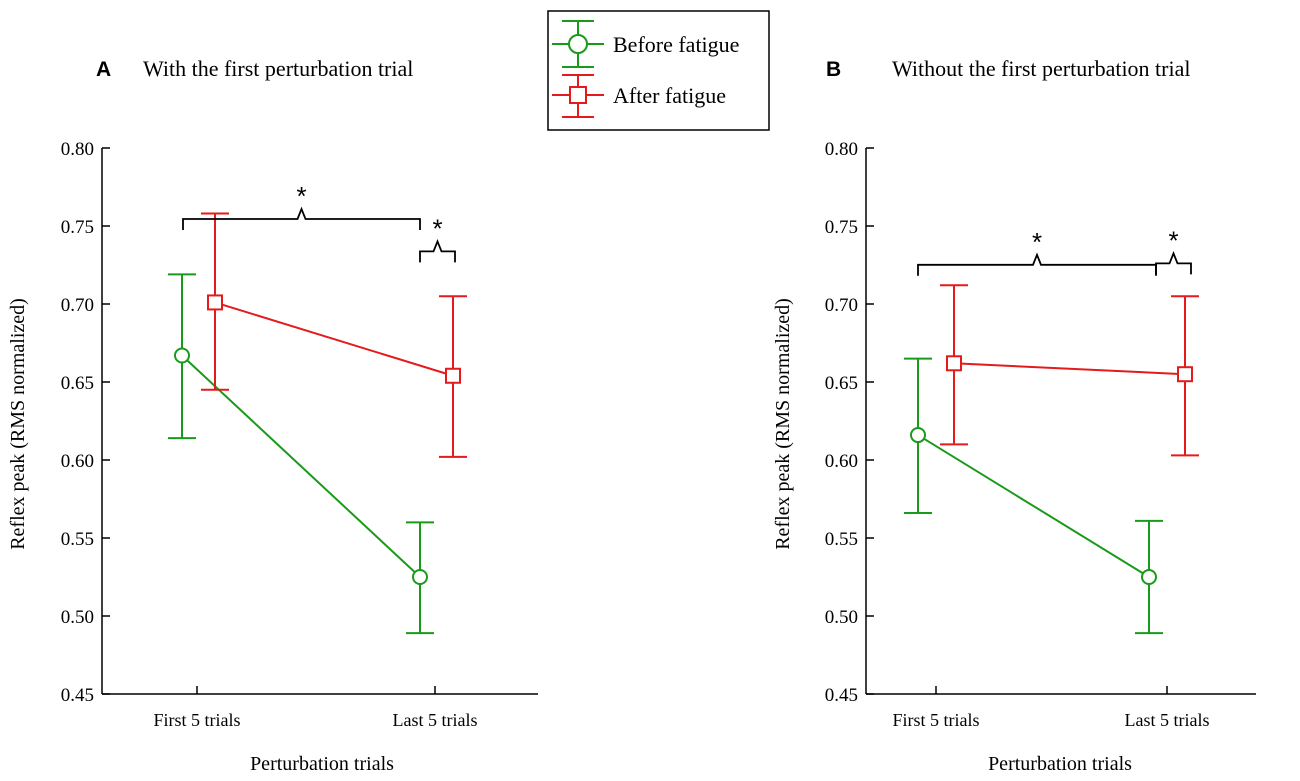  Describe the element at coordinates (1041, 68) in the screenshot. I see `panel-b-title: Without the first perturbation trial` at that location.